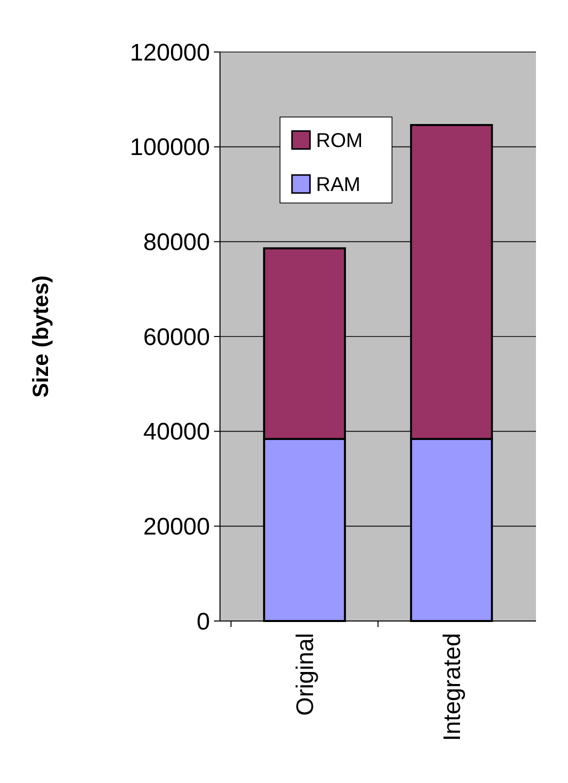  Describe the element at coordinates (203, 622) in the screenshot. I see `y-tick-label: 0` at that location.